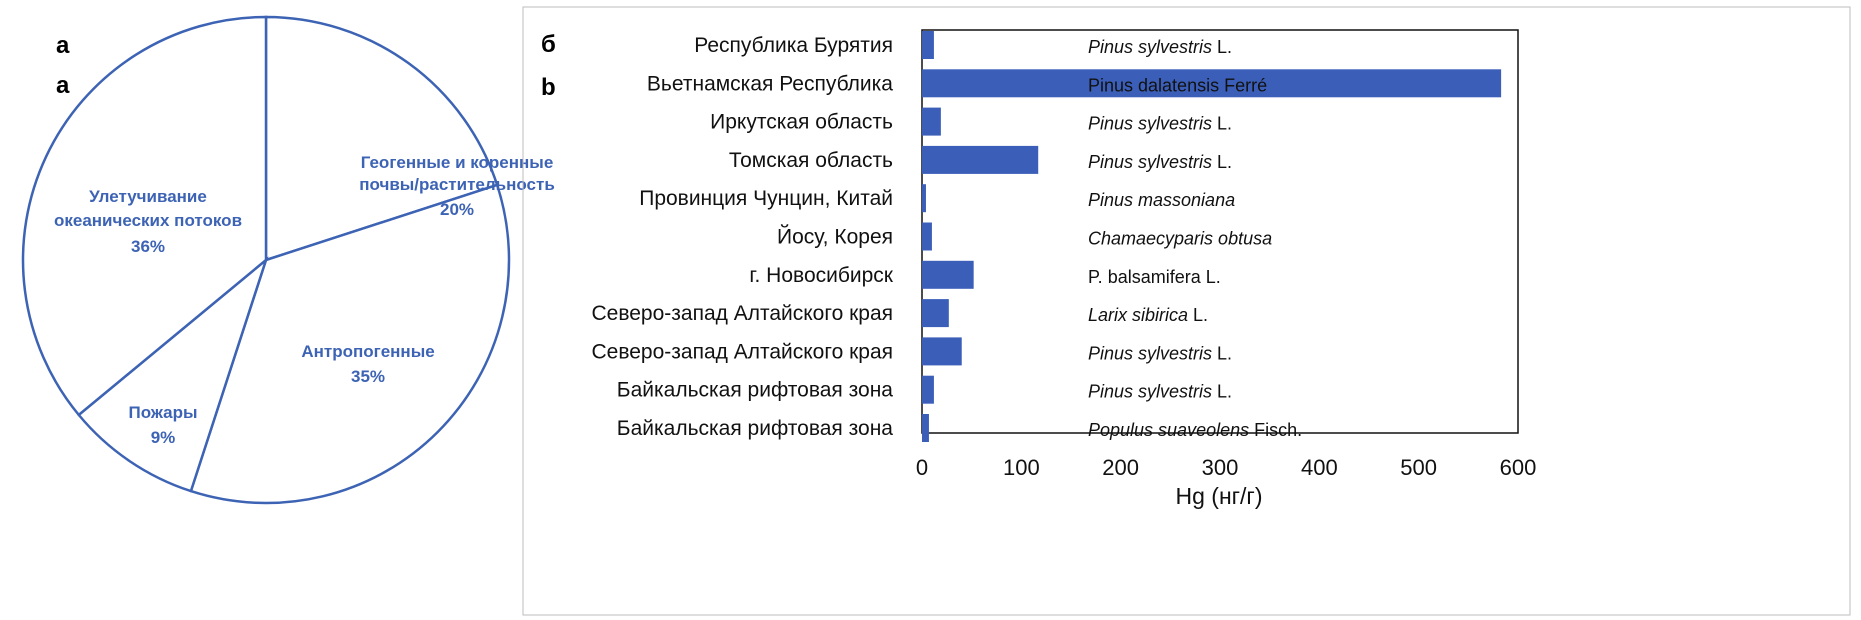 The width and height of the screenshot is (1861, 620). Describe the element at coordinates (1021, 467) in the screenshot. I see `x-tick-label-1: 100` at that location.